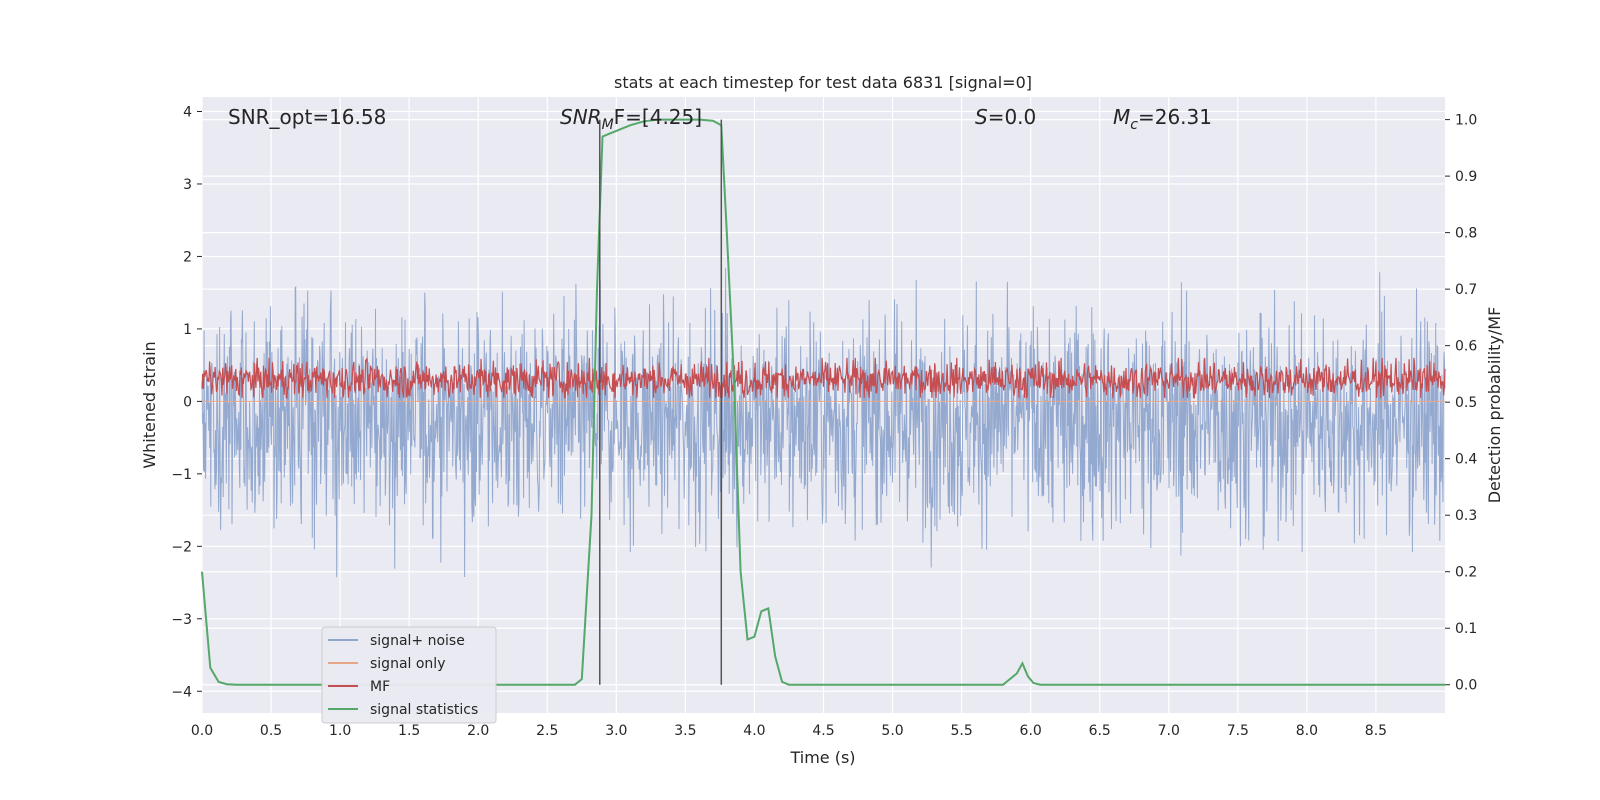 Image resolution: width=1600 pixels, height=800 pixels. I want to click on x-tick-label-4: 2.0, so click(478, 731).